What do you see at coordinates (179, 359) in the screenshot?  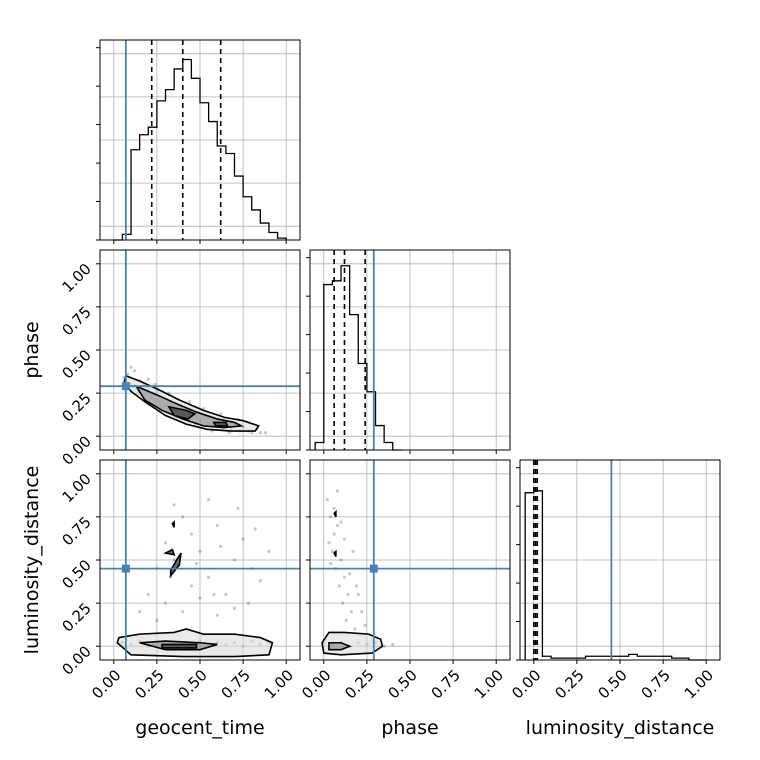 I see `panel-phase-vs-geocent_time: 0.00 0.25 0.50 0.75 1.00` at bounding box center [179, 359].